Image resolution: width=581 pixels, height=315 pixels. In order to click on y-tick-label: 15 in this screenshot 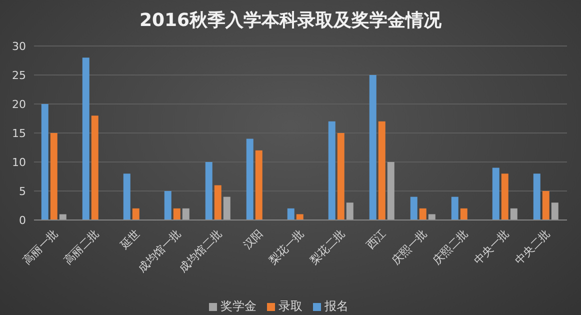, I will do `click(19, 133)`.